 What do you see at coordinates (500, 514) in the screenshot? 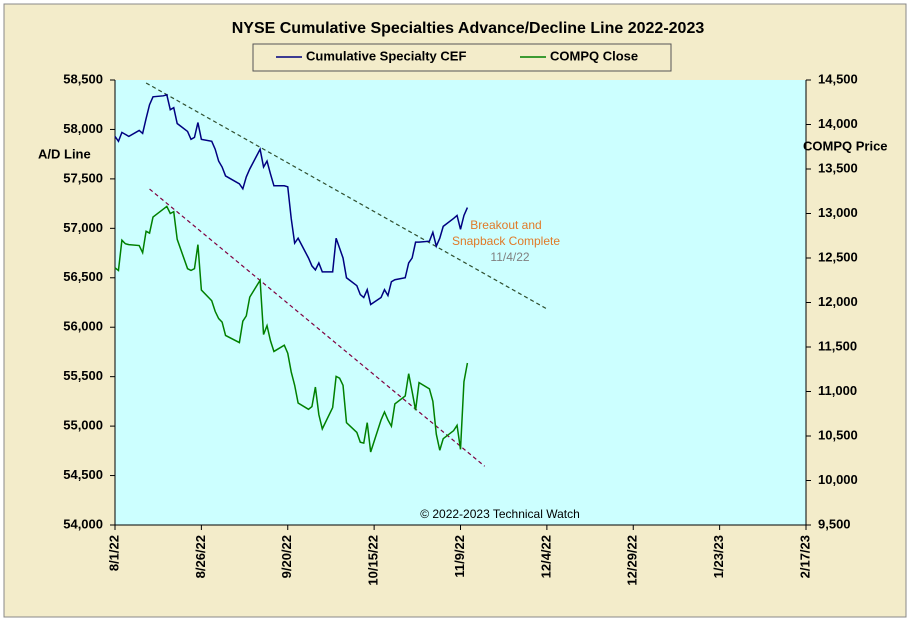
I see `copyright: © 2022-2023 Technical Watch` at bounding box center [500, 514].